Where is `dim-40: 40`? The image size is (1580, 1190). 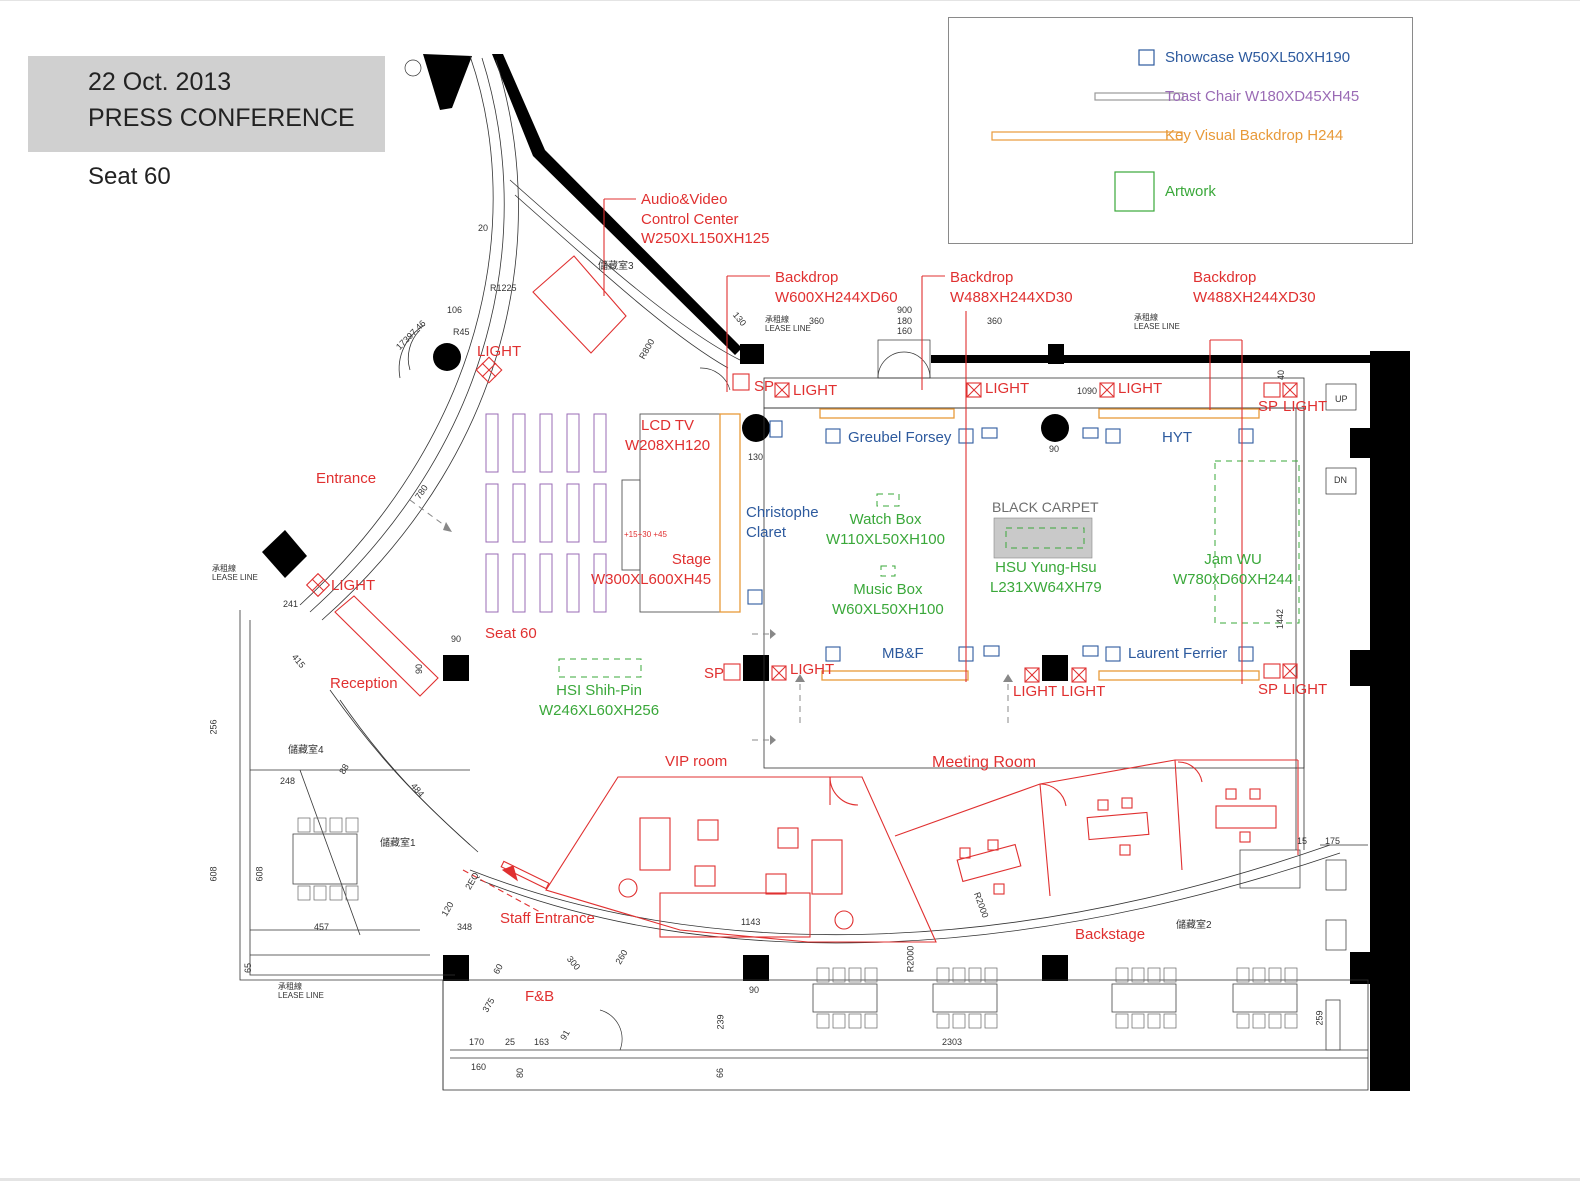
dim-40: 40 is located at coordinates (1281, 375).